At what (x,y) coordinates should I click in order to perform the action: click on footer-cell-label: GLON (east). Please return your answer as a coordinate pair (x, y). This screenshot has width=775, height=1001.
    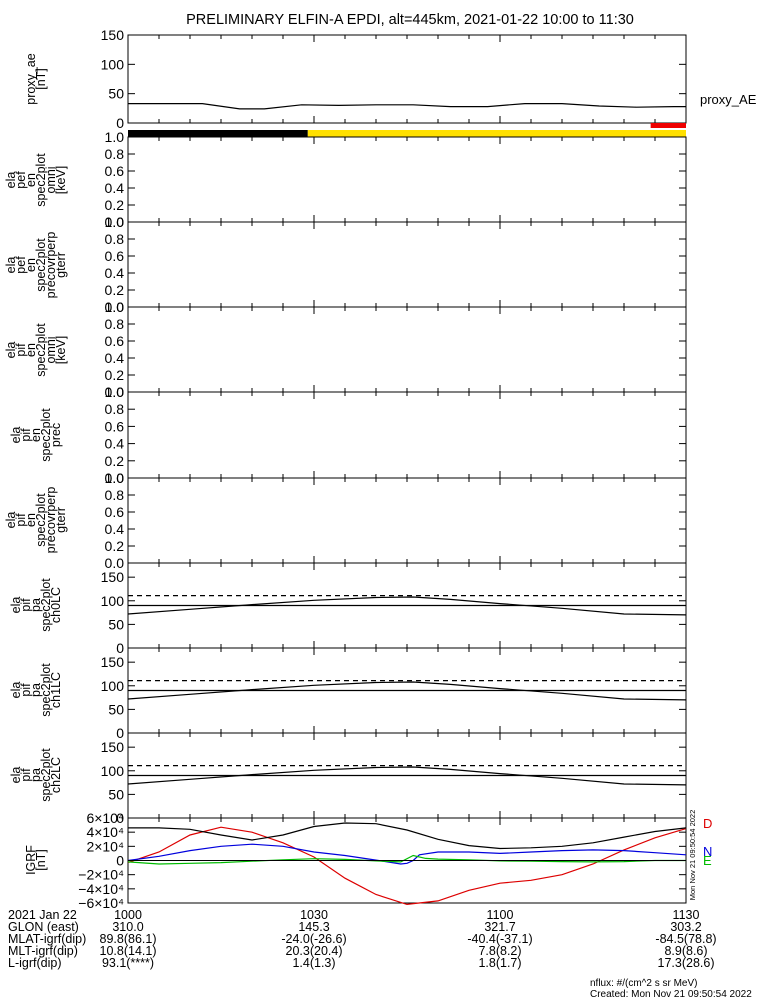
    Looking at the image, I should click on (43, 927).